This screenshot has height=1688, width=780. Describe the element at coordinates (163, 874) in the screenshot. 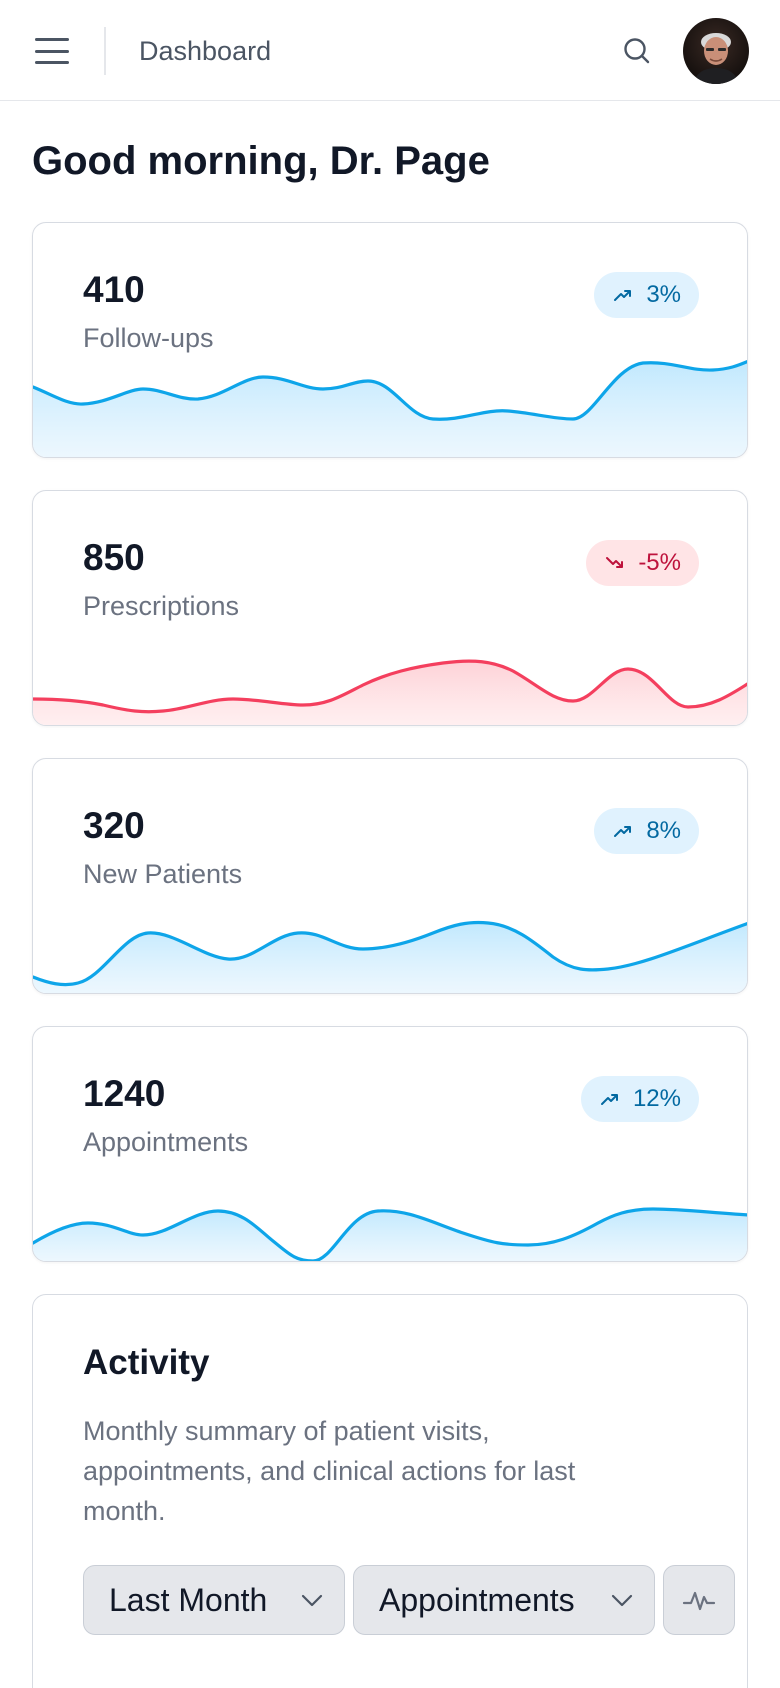

I see `stat-label: New Patients` at that location.